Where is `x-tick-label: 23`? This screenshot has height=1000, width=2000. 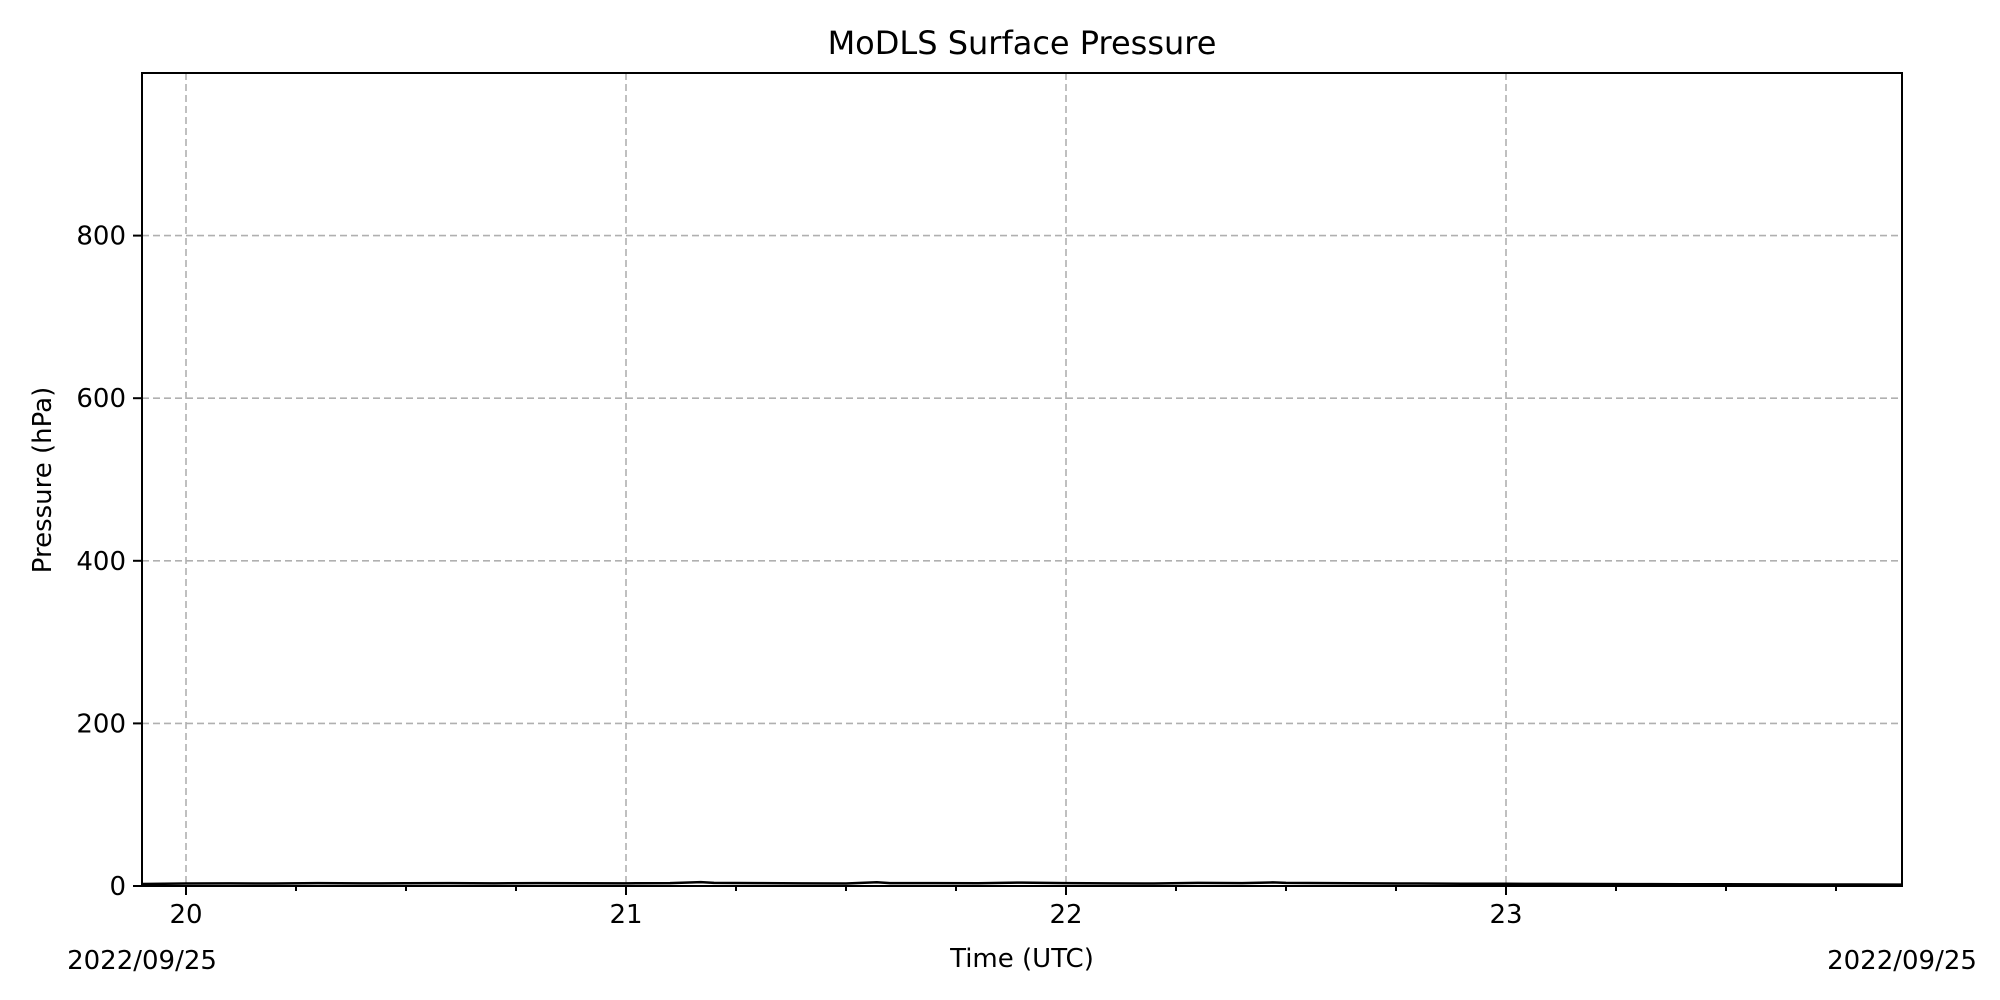 x-tick-label: 23 is located at coordinates (1505, 915).